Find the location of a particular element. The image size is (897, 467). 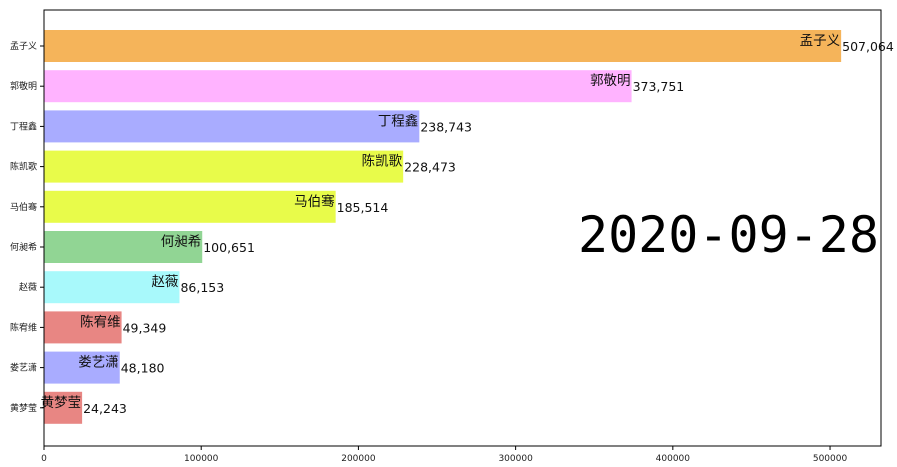

y-tick-label: 马伯骞 is located at coordinates (23, 207).